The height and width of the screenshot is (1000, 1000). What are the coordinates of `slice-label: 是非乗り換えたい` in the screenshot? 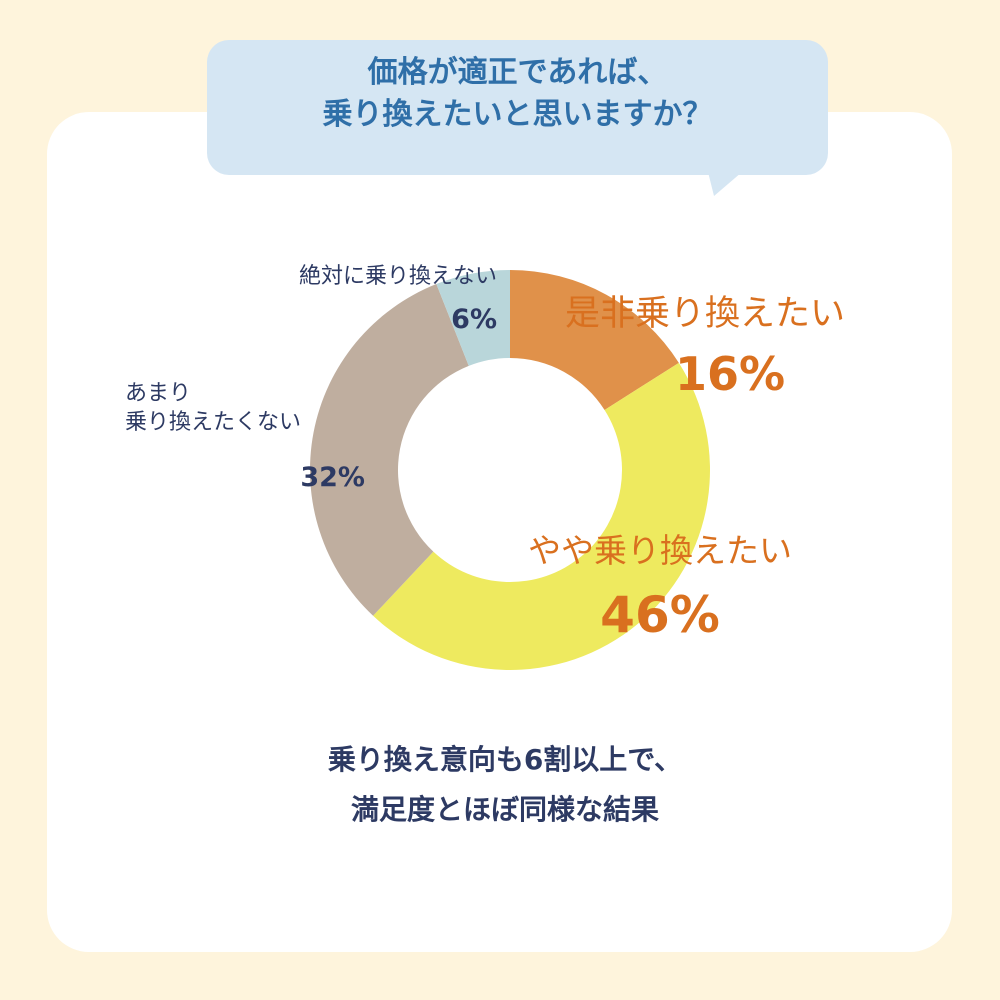 It's located at (705, 314).